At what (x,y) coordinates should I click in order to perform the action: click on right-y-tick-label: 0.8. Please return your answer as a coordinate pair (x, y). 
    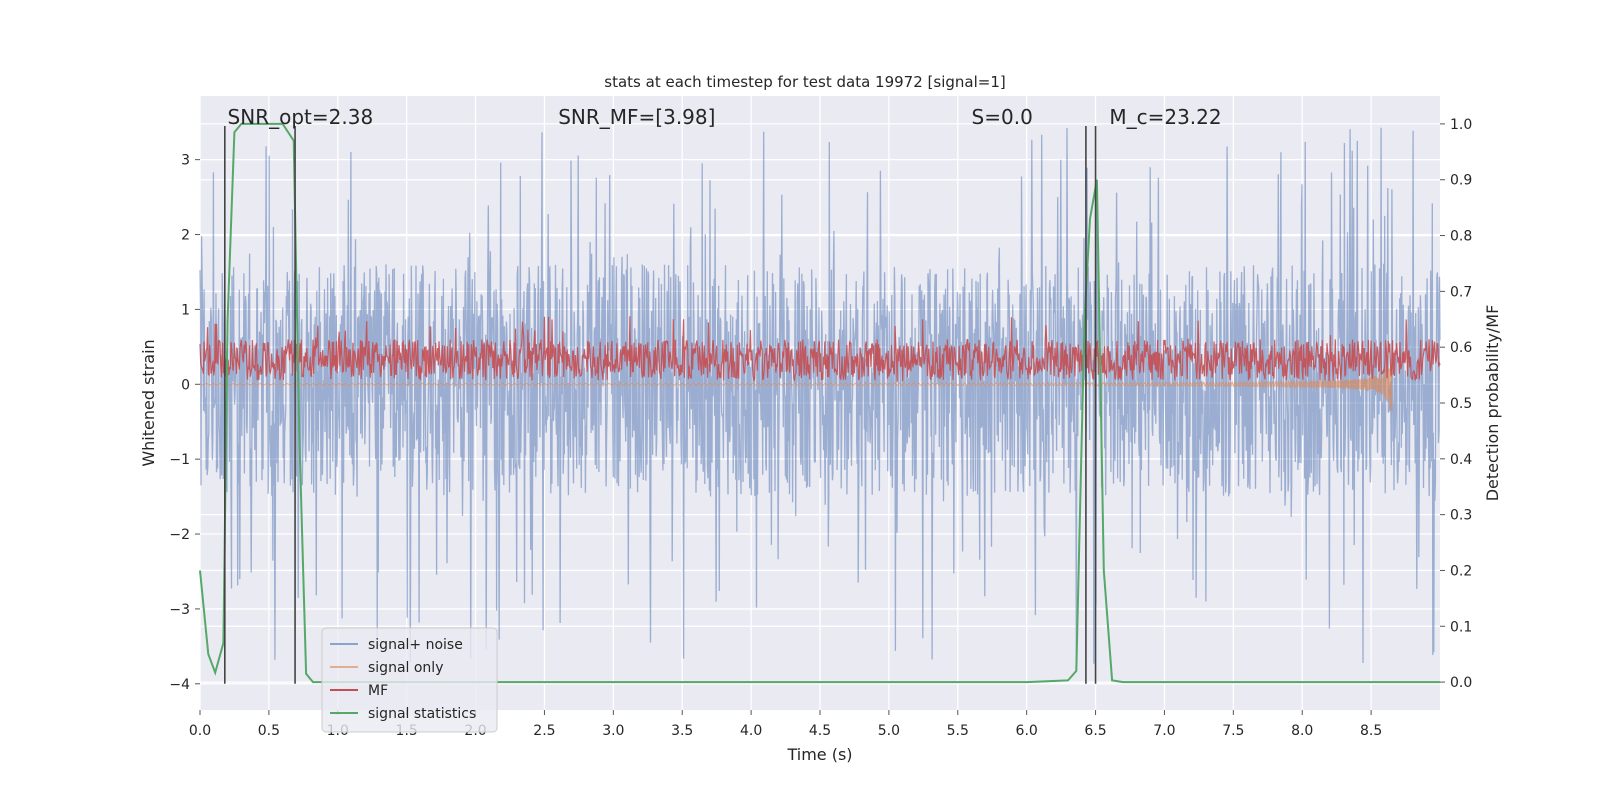
    Looking at the image, I should click on (1461, 237).